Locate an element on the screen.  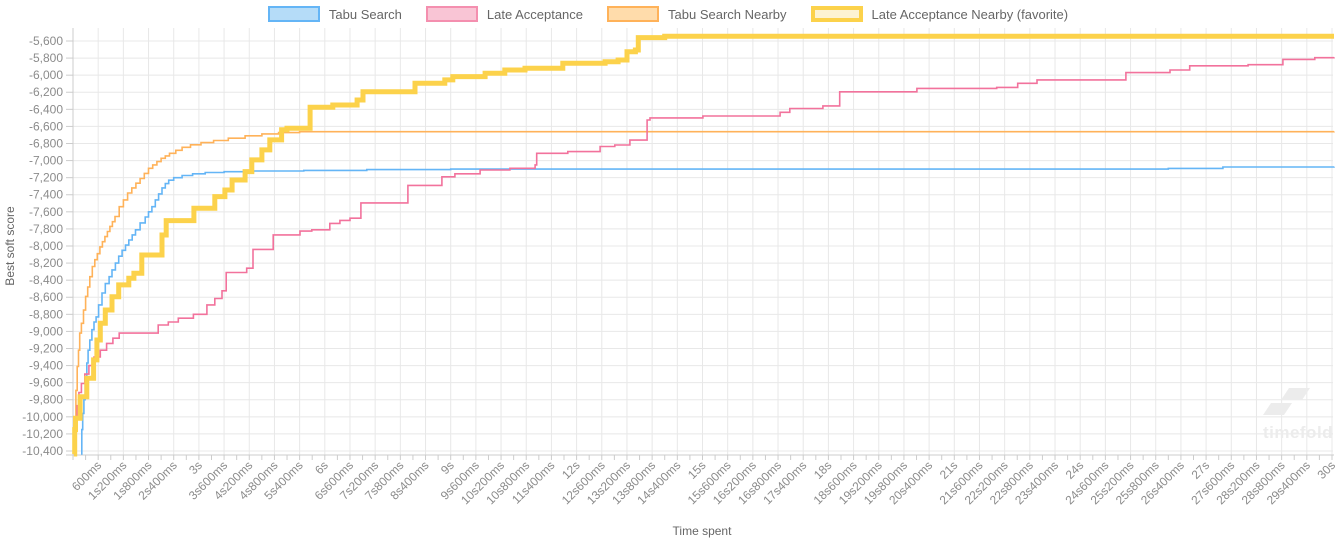
y-tick-label: -5,800 is located at coordinates (46, 58).